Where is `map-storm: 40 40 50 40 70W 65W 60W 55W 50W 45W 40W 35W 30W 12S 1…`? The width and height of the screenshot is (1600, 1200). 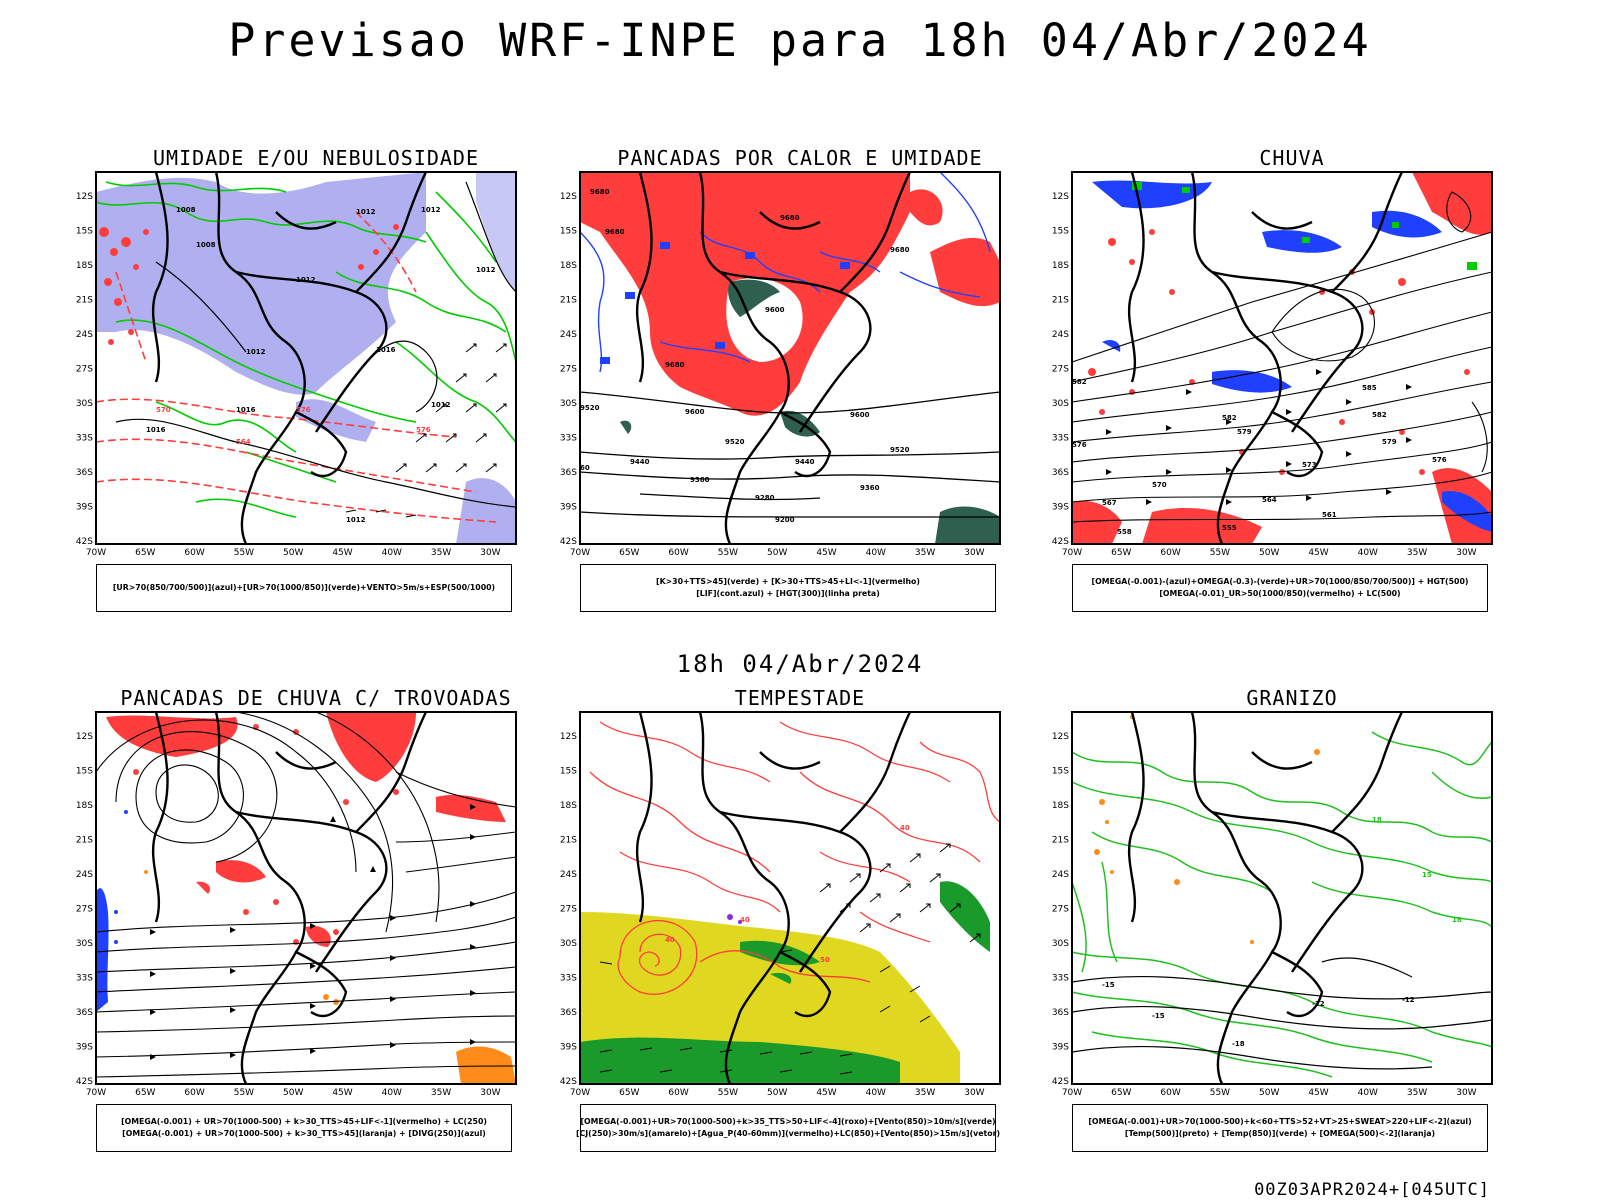 map-storm: 40 40 50 40 70W 65W 60W 55W 50W 45W 40W 35W 30W 12S 1… is located at coordinates (780, 904).